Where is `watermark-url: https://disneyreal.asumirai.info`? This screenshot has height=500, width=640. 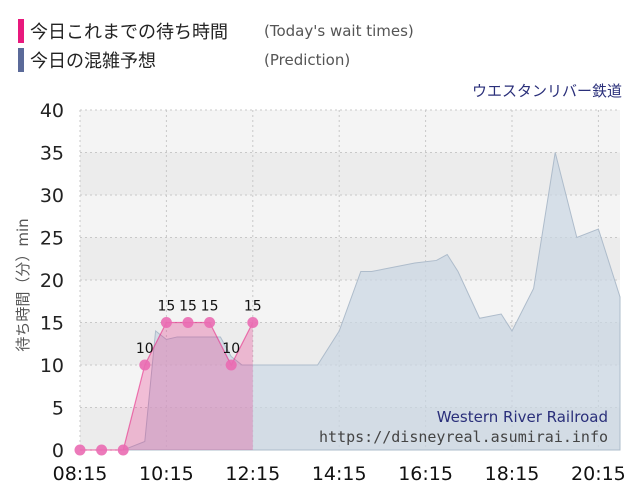 watermark-url: https://disneyreal.asumirai.info is located at coordinates (463, 437).